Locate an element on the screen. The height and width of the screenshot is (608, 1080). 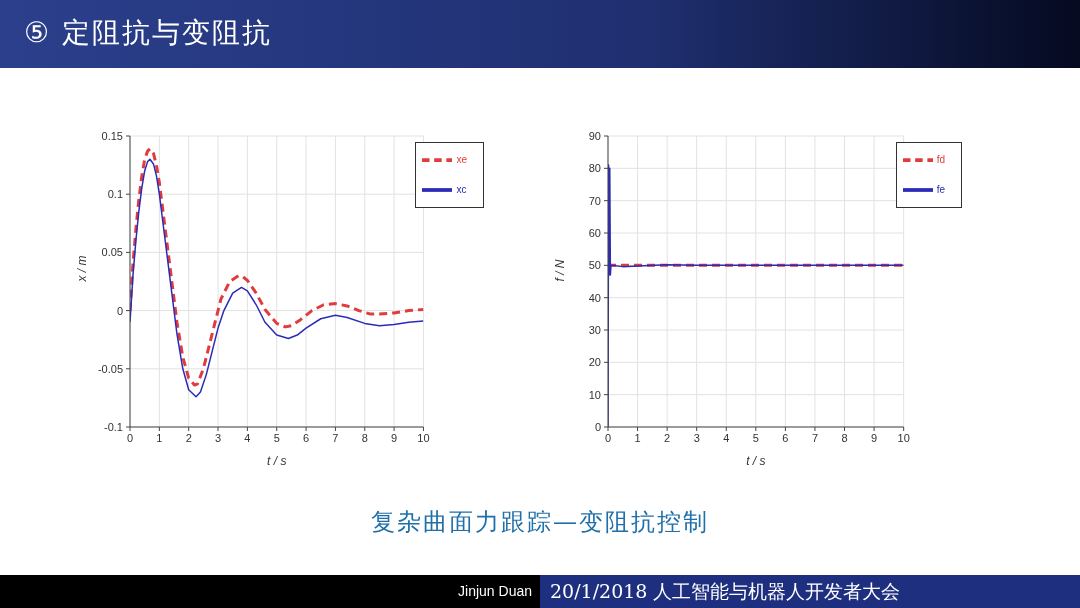
y-tick-label: 0.1 is located at coordinates (115, 194).